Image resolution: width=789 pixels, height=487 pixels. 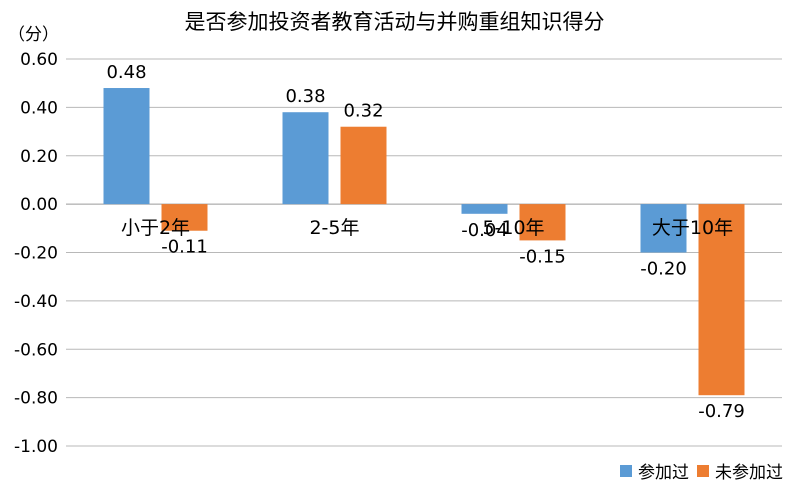 What do you see at coordinates (39, 108) in the screenshot?
I see `y-tick-label: 0.40` at bounding box center [39, 108].